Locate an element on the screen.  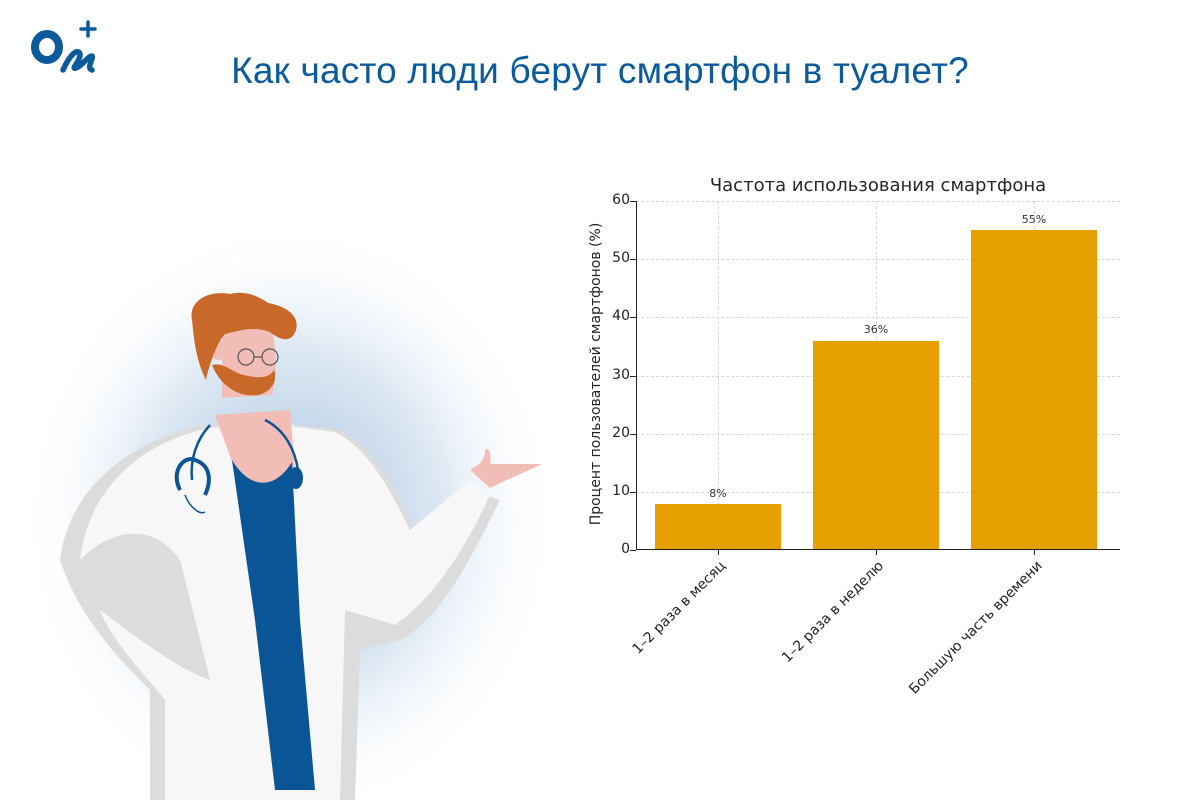
x-axis is located at coordinates (878, 549).